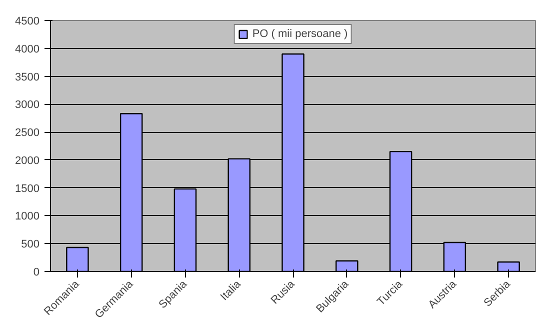 This screenshot has width=553, height=332. What do you see at coordinates (27, 77) in the screenshot?
I see `y-tick-label: 3500` at bounding box center [27, 77].